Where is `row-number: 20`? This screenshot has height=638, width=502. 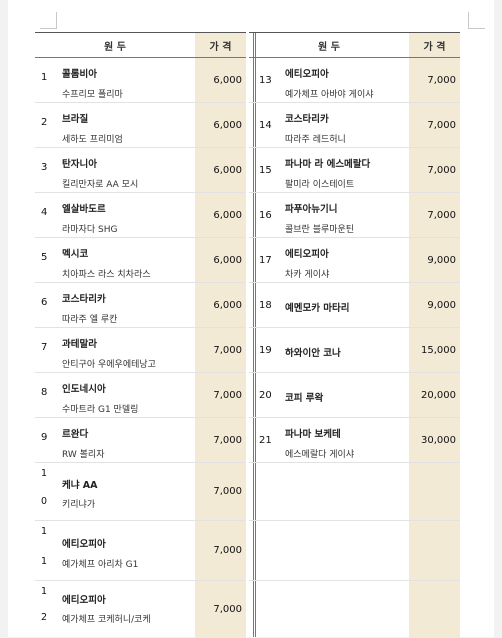
row-number: 20 is located at coordinates (265, 395).